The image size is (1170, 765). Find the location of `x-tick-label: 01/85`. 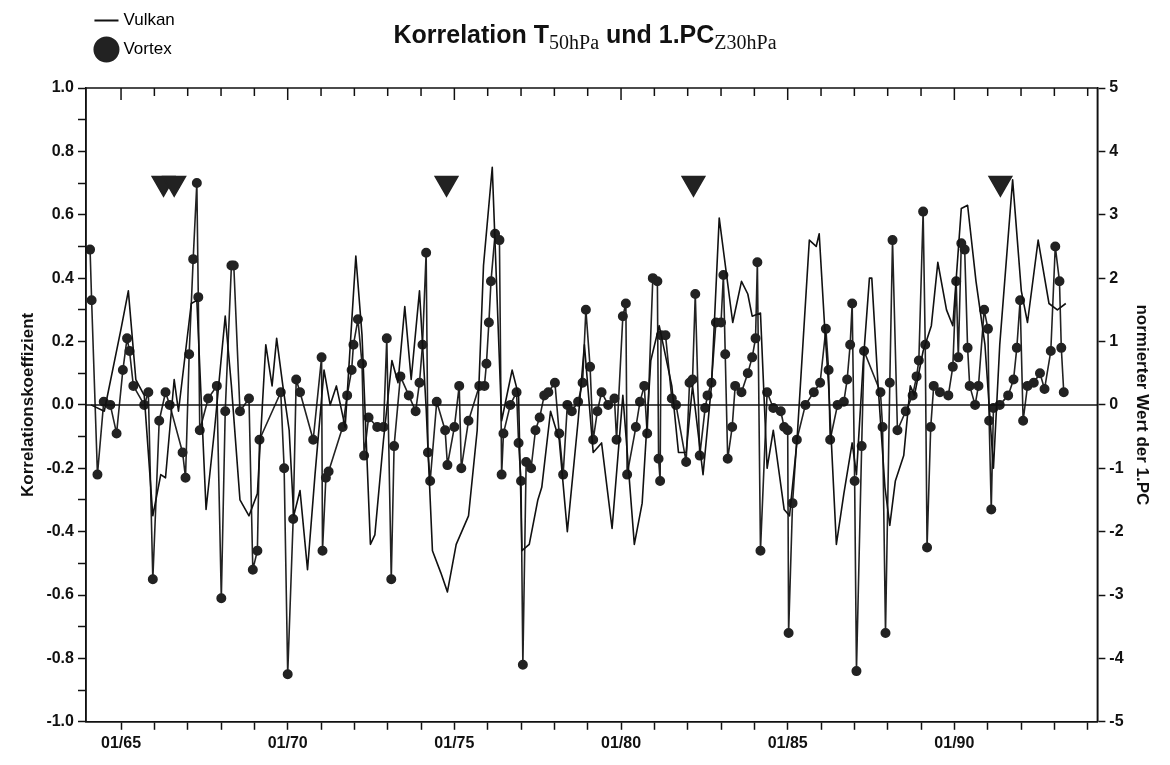

x-tick-label: 01/85 is located at coordinates (787, 742).